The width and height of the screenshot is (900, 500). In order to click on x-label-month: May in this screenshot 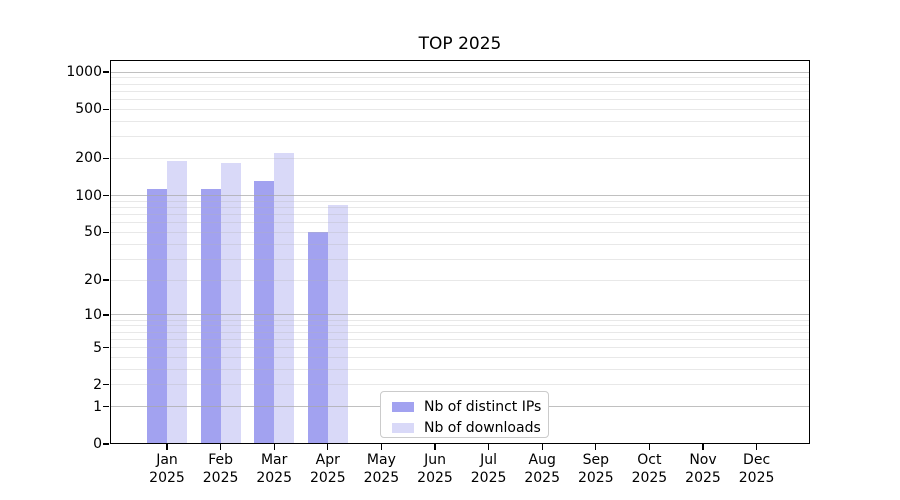, I will do `click(381, 460)`.